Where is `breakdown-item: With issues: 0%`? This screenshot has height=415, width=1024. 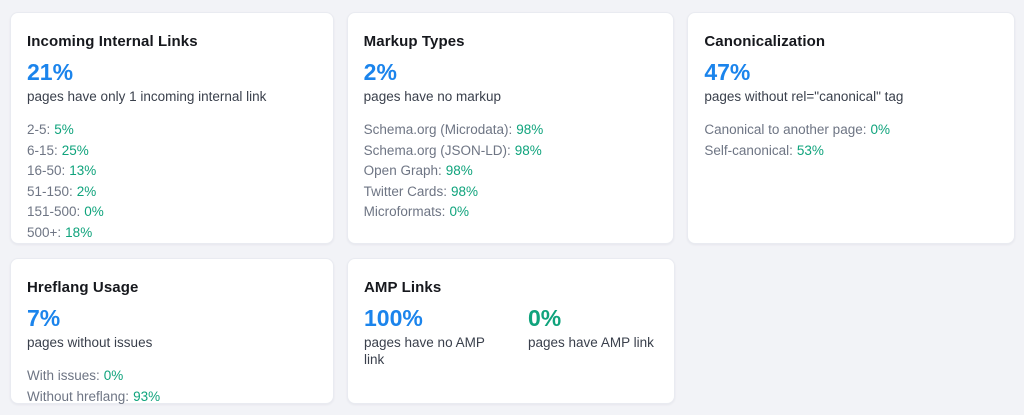 breakdown-item: With issues: 0% is located at coordinates (172, 376).